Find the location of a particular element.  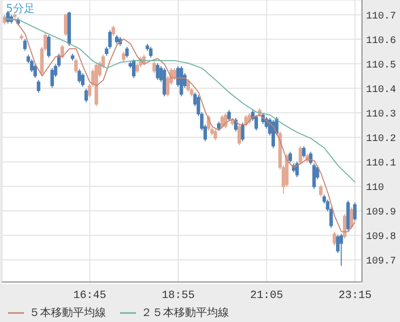

y-tick-label: 110.5 is located at coordinates (381, 66).